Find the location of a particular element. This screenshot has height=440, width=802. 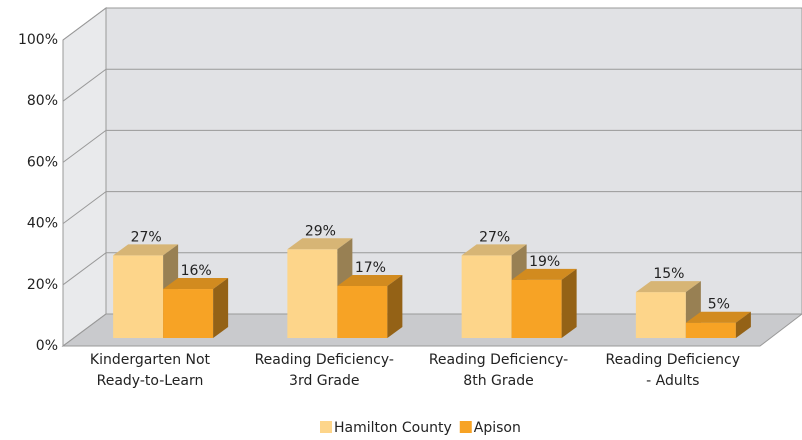

x-tick-label: Reading Deficiency- 3rd Grade is located at coordinates (324, 370).